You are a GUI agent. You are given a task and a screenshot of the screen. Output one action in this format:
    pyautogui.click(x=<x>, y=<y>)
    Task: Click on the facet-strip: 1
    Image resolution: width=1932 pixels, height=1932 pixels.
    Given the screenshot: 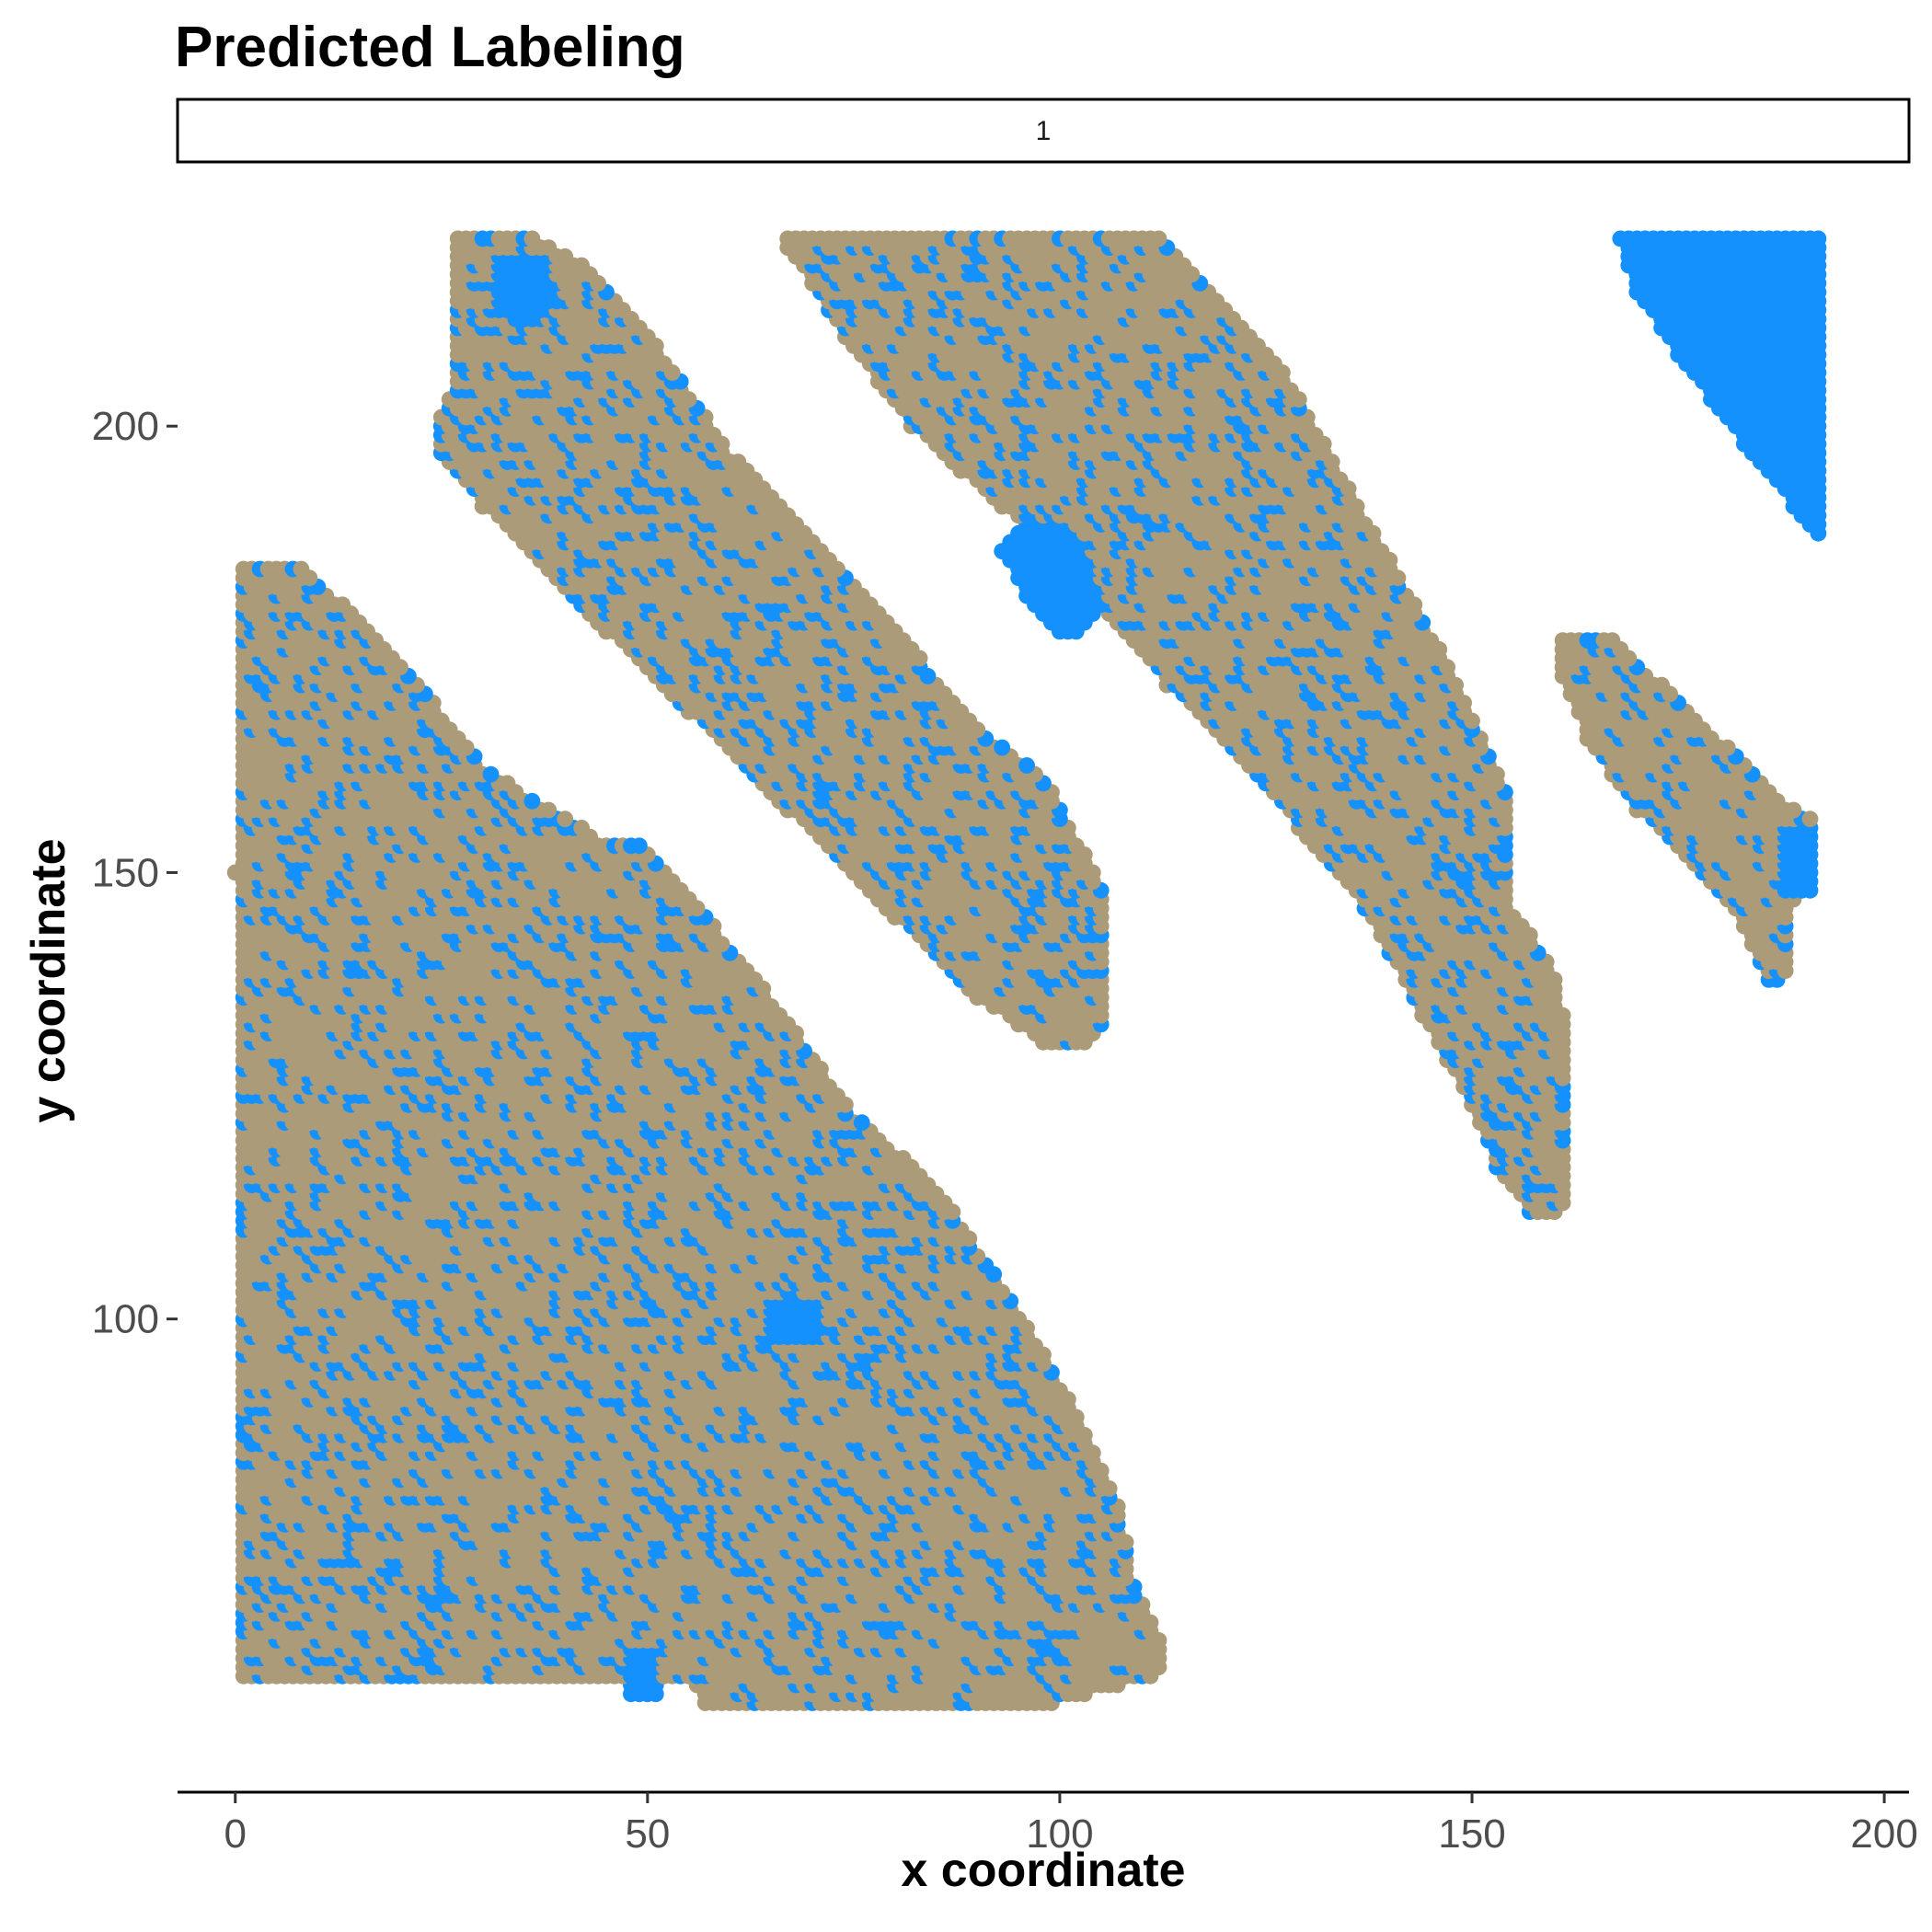 What is the action you would take?
    pyautogui.click(x=1043, y=131)
    